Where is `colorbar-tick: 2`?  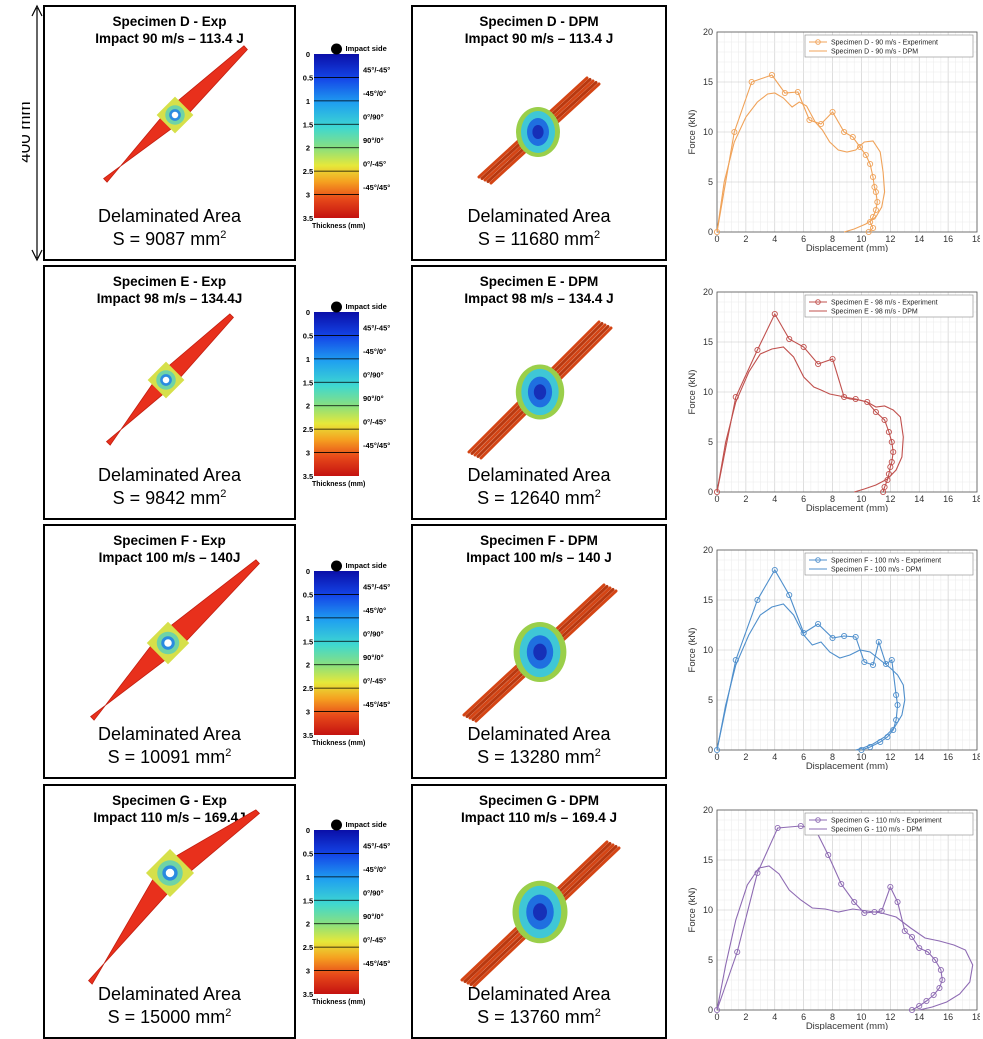
colorbar-tick: 2 is located at coordinates (308, 665).